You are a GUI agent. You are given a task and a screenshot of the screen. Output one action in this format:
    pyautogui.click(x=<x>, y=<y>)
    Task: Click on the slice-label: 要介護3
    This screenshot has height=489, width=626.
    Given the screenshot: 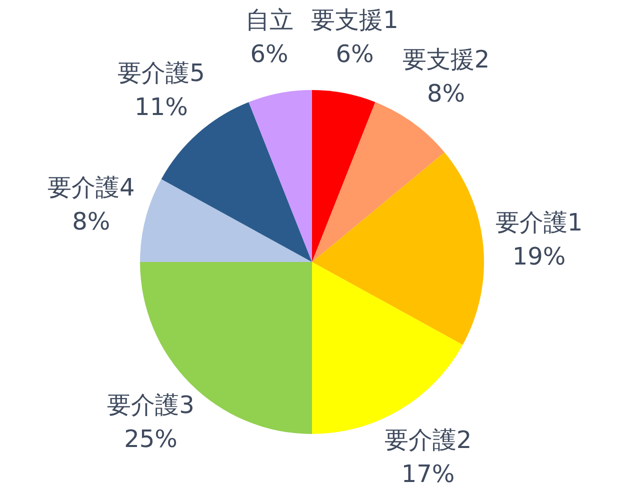 What is the action you would take?
    pyautogui.click(x=150, y=405)
    